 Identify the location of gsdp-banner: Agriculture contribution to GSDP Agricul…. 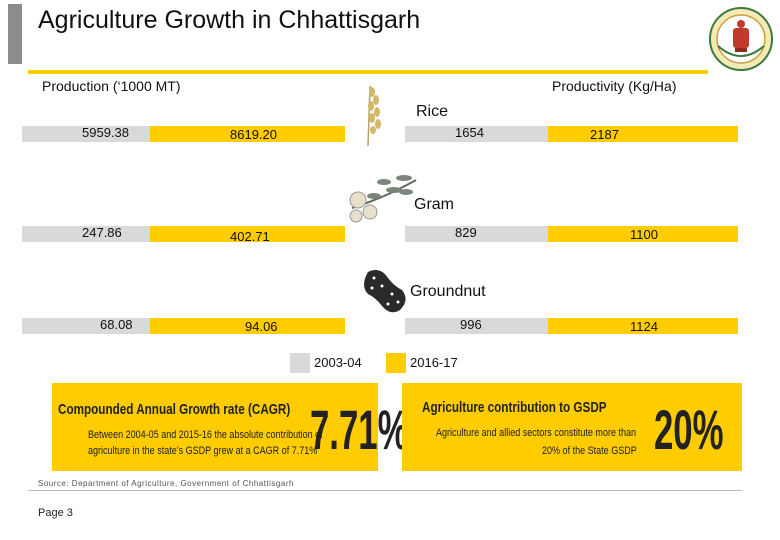
(572, 427).